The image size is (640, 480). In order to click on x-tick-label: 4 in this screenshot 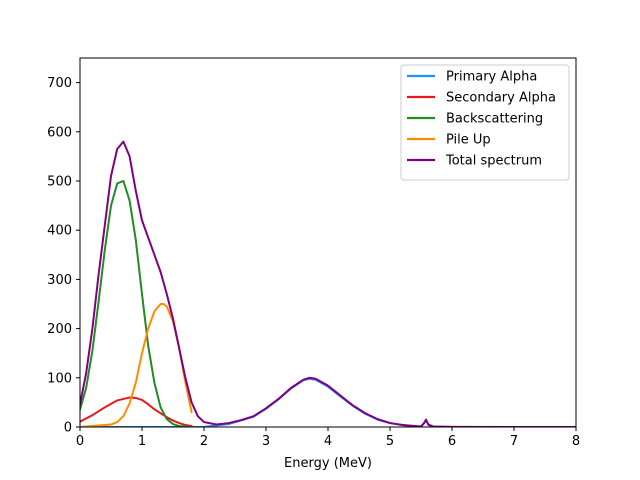, I will do `click(328, 441)`.